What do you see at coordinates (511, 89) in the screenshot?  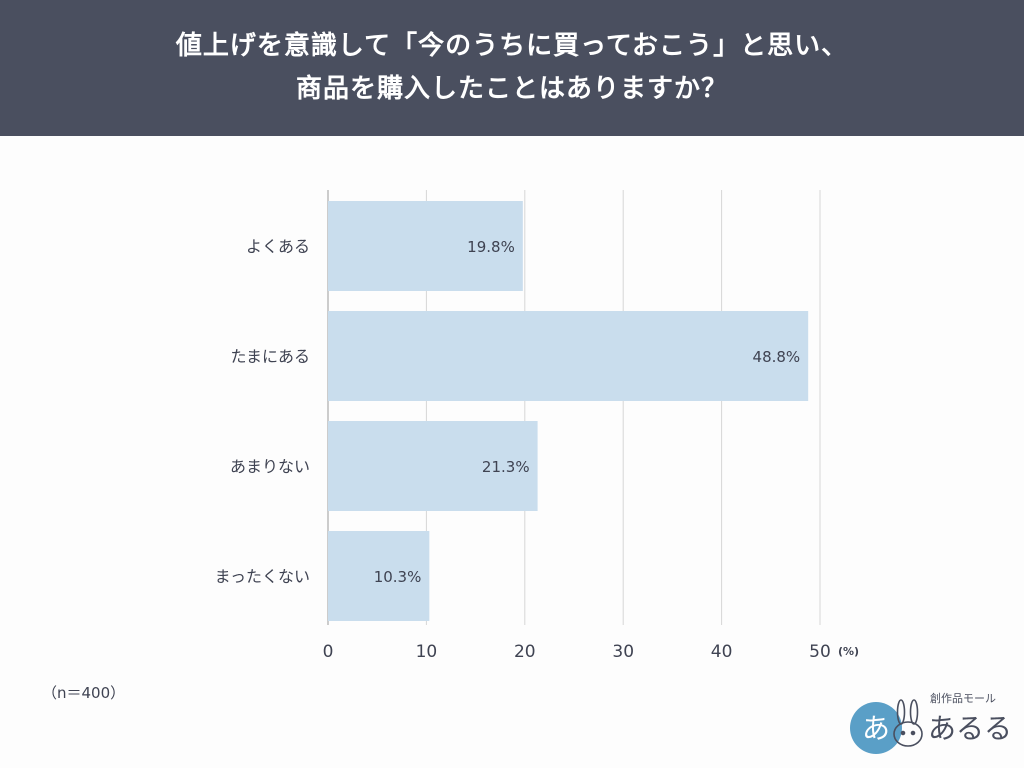 I see `chart-title-line-2: 商品を購入したことはありますか？` at bounding box center [511, 89].